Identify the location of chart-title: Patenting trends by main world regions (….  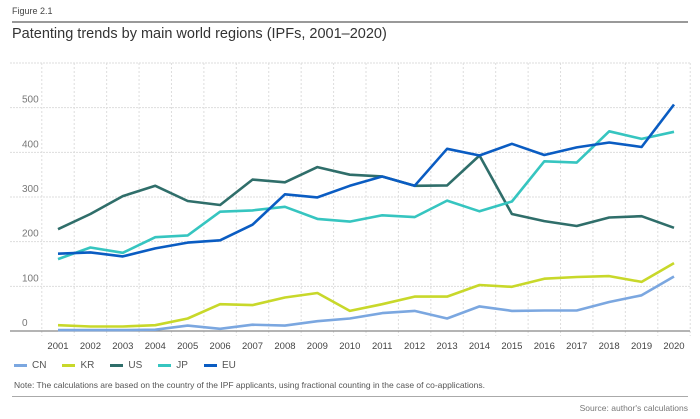
(199, 34).